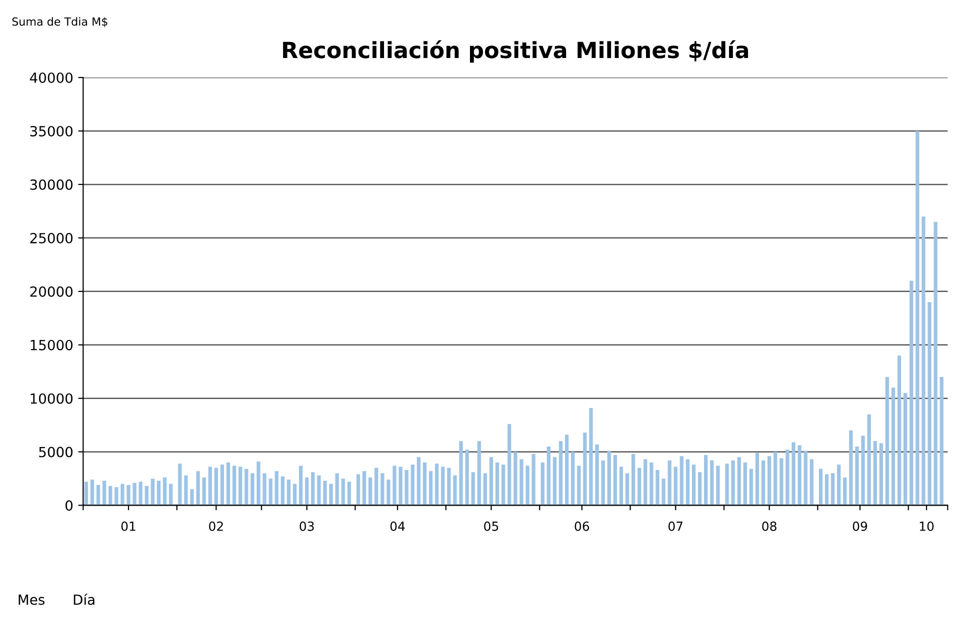 Image resolution: width=967 pixels, height=620 pixels. What do you see at coordinates (51, 77) in the screenshot?
I see `y-tick-label: 40000` at bounding box center [51, 77].